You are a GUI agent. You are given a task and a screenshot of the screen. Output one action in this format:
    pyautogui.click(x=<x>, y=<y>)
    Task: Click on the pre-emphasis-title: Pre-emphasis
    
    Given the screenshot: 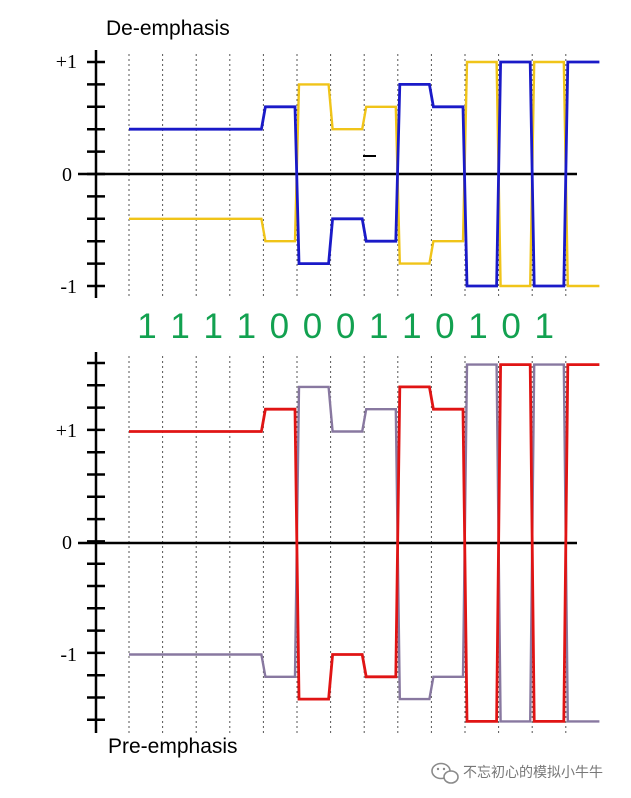 What is the action you would take?
    pyautogui.click(x=173, y=746)
    